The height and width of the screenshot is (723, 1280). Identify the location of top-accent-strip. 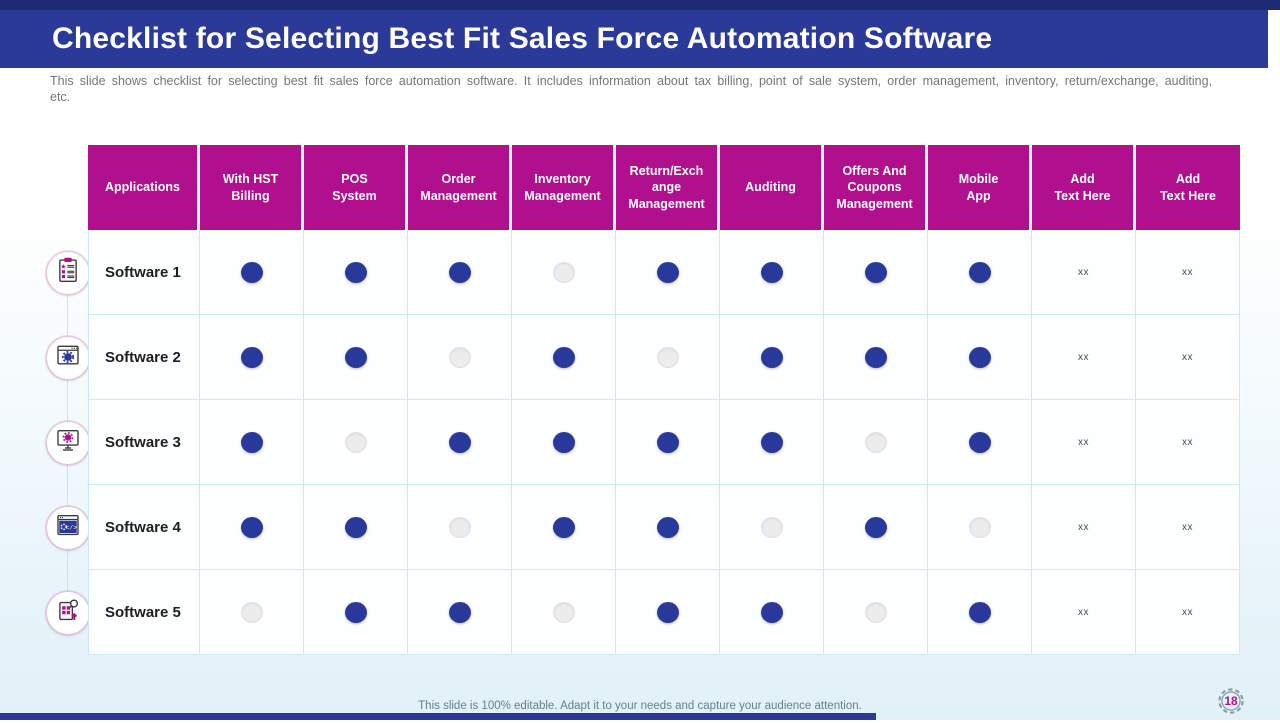
(640, 5).